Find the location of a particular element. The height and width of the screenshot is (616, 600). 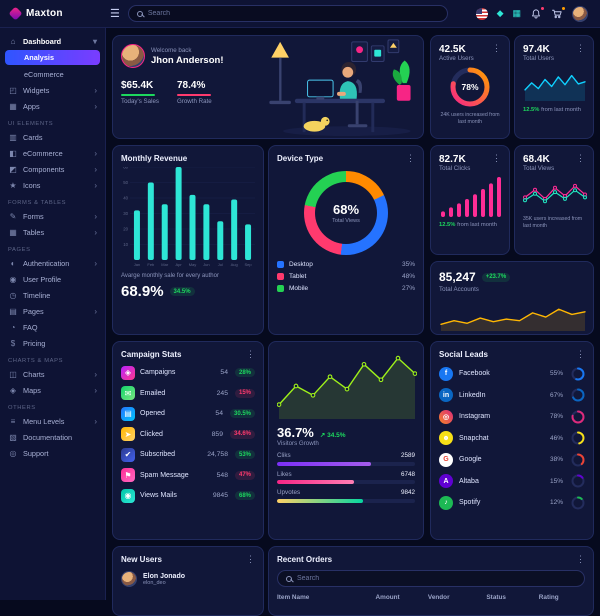

svg-text: Aug is located at coordinates (234, 264).